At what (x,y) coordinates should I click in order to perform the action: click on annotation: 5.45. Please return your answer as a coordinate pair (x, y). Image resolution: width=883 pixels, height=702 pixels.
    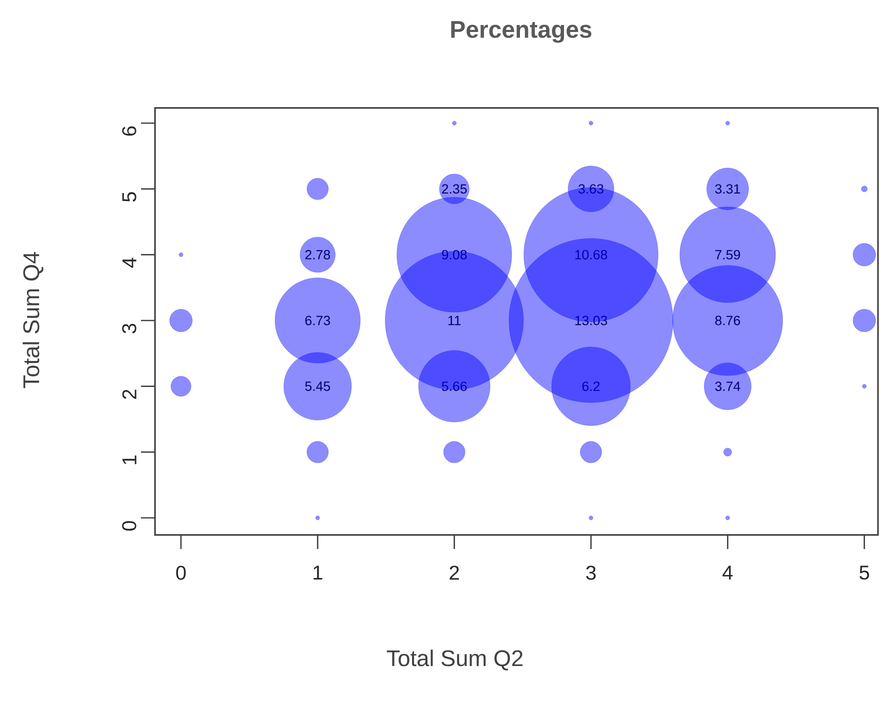
    Looking at the image, I should click on (317, 386).